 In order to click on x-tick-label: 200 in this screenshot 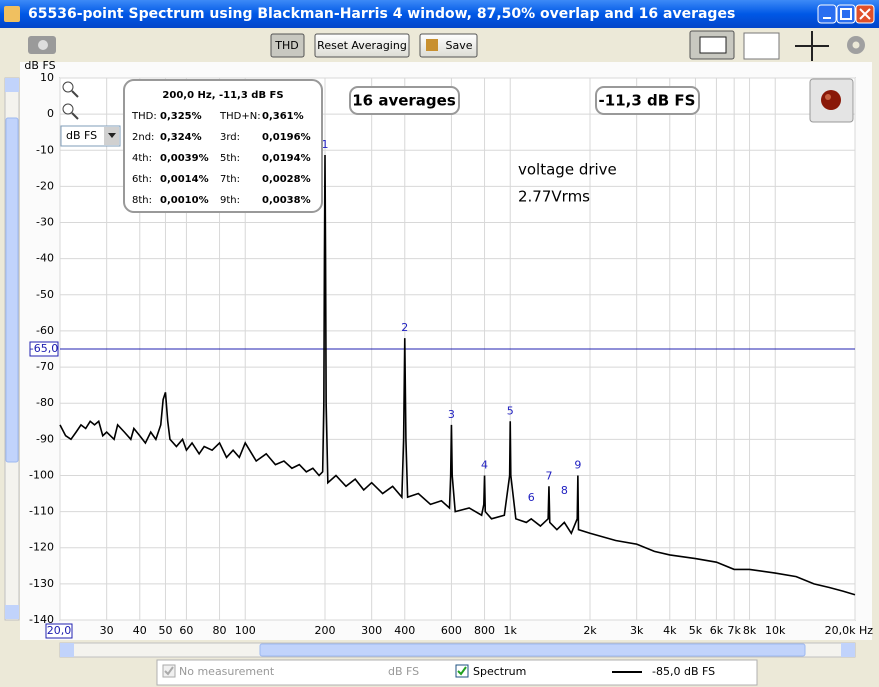, I will do `click(325, 630)`.